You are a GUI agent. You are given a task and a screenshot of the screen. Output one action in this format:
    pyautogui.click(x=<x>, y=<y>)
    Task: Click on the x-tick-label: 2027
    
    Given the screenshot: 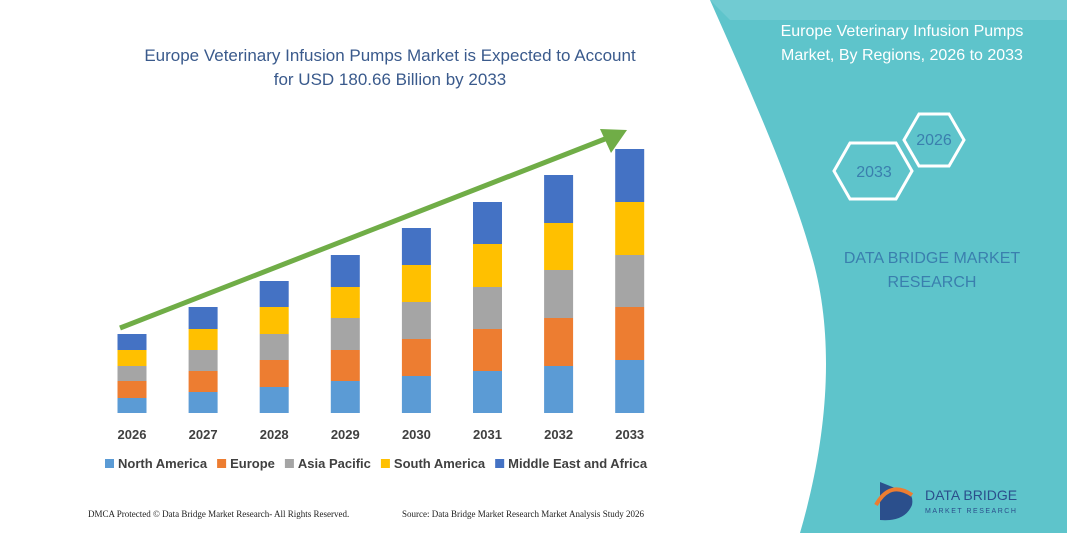 What is the action you would take?
    pyautogui.click(x=203, y=434)
    